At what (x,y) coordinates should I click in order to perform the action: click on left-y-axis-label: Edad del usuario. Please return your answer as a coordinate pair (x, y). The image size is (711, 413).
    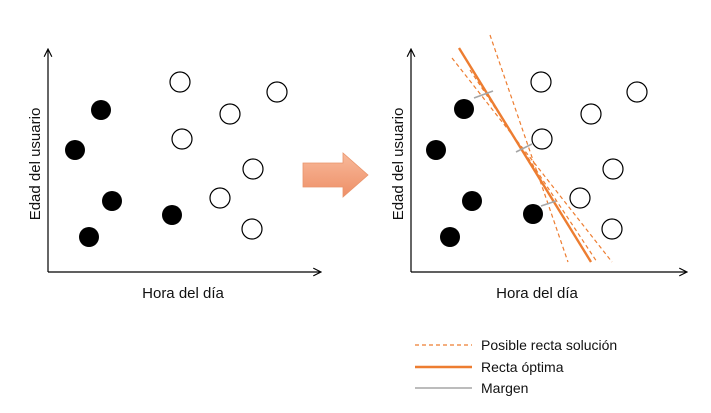
    Looking at the image, I should click on (35, 164).